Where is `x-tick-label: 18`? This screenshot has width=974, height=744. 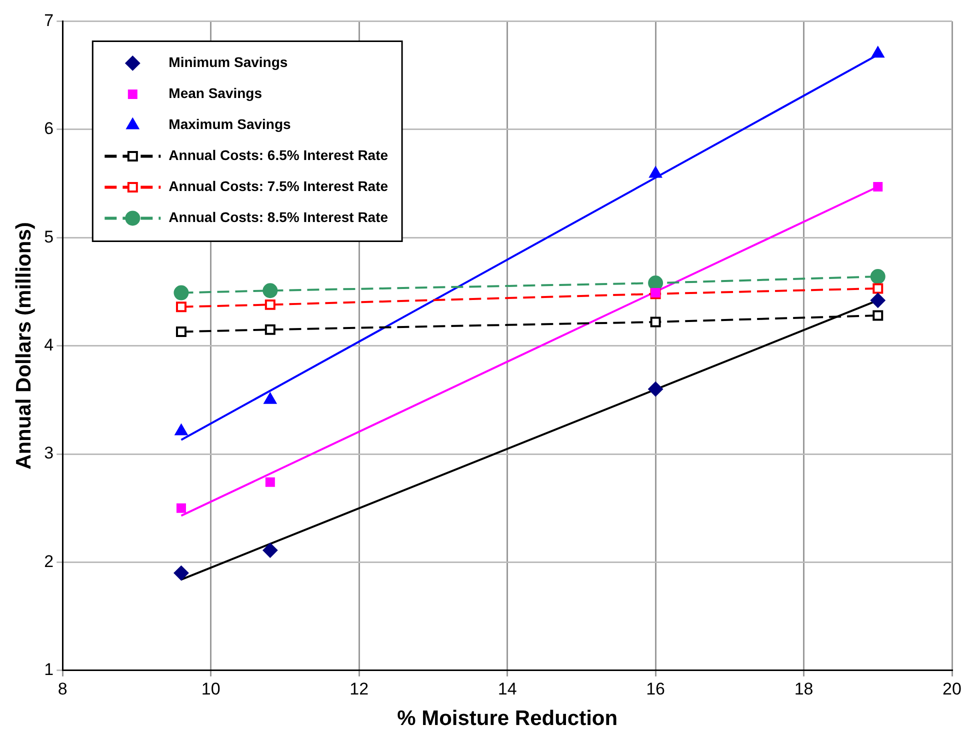
x-tick-label: 18 is located at coordinates (804, 688).